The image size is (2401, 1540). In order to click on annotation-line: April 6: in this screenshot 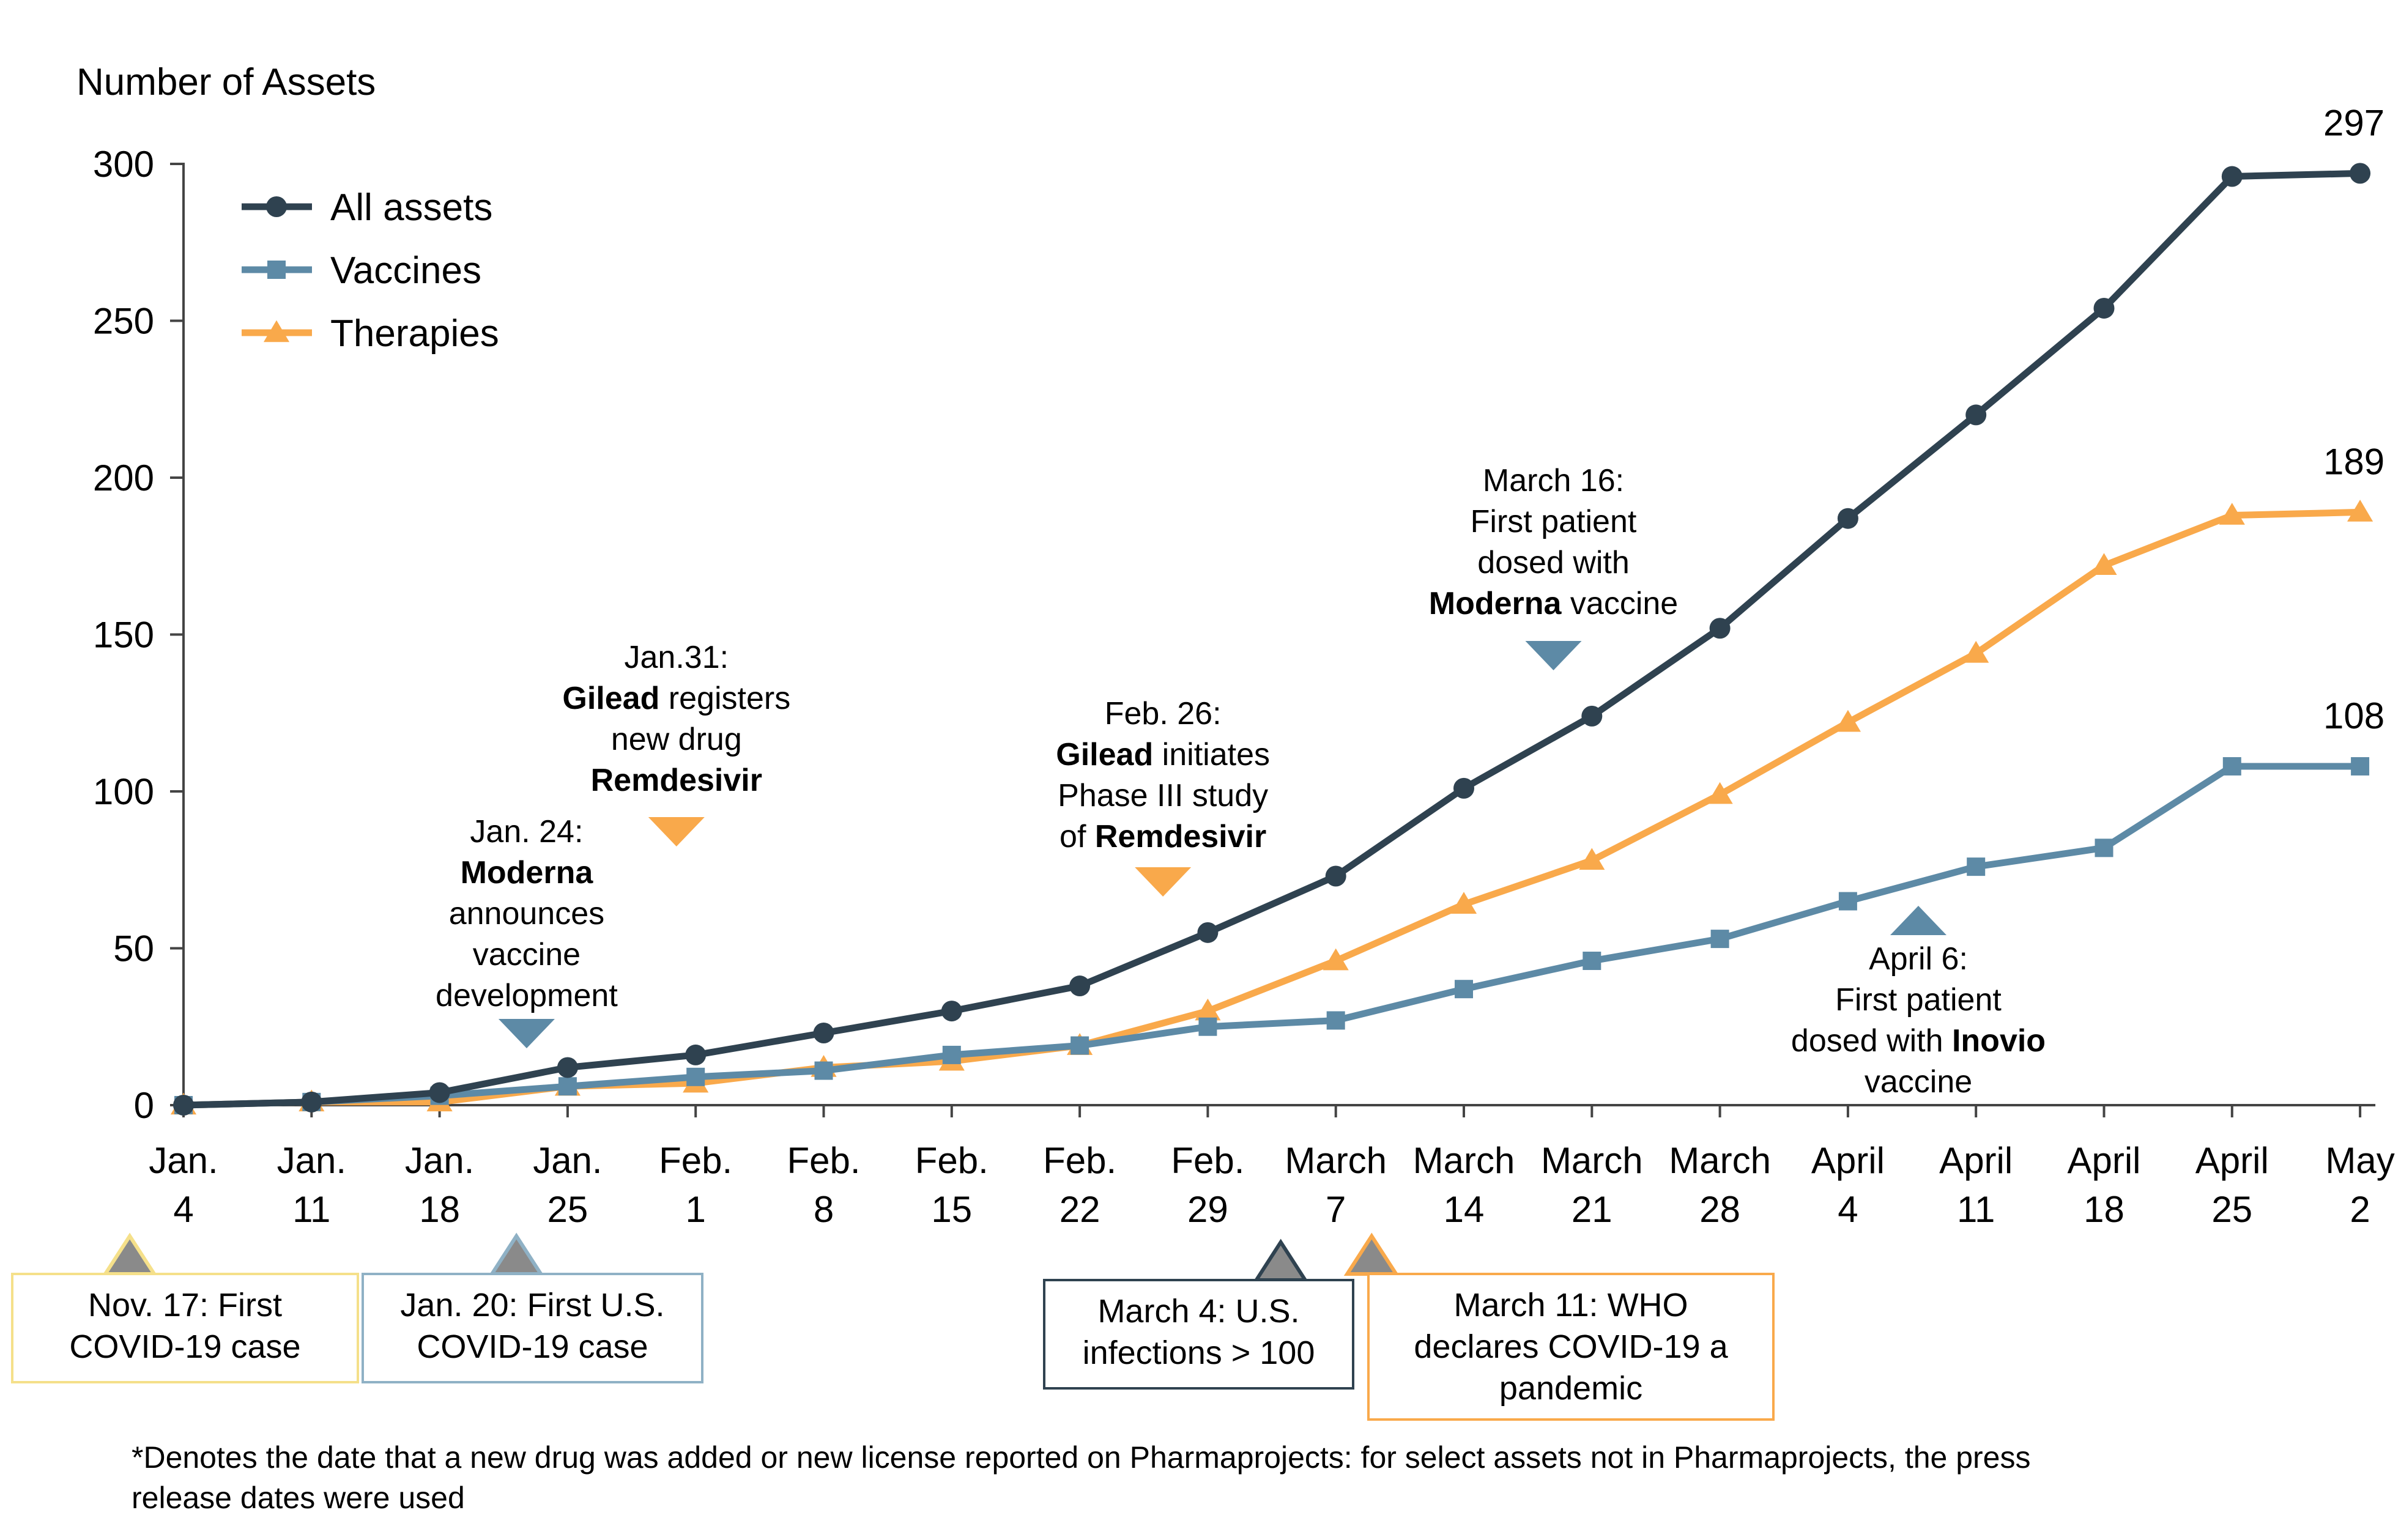, I will do `click(1918, 959)`.